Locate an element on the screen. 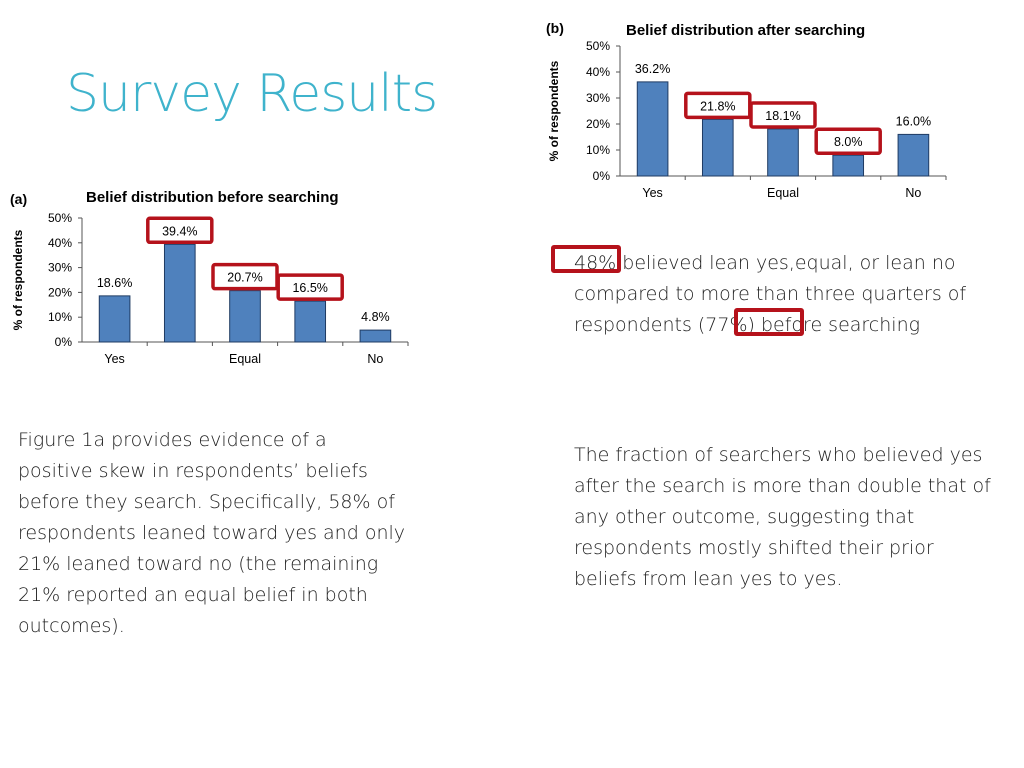 The height and width of the screenshot is (768, 1024). data-label: 18.6% is located at coordinates (114, 283).